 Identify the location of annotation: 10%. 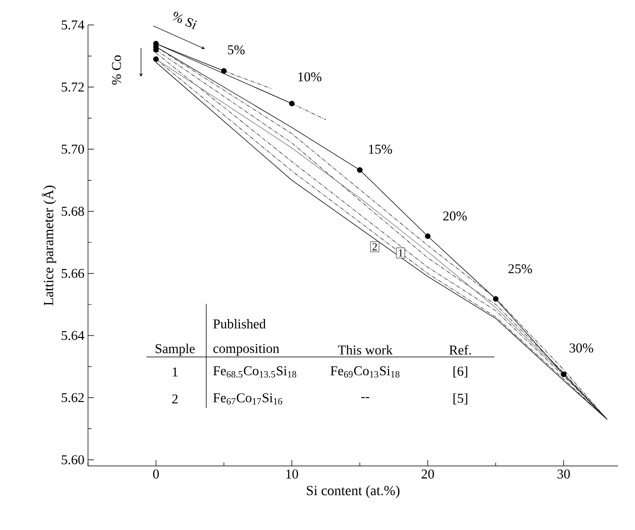
(310, 77).